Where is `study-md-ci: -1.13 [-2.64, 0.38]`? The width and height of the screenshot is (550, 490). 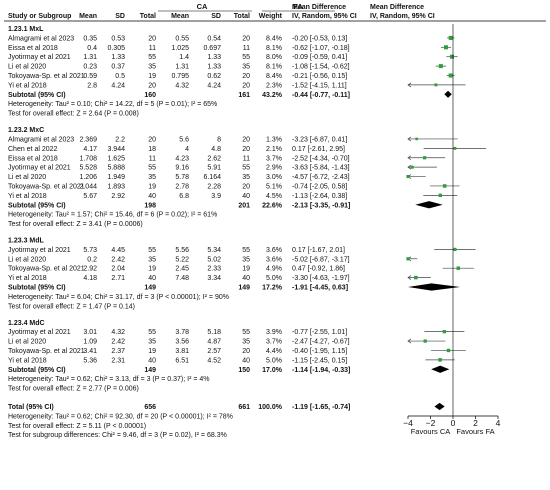
study-md-ci: -1.13 [-2.64, 0.38] is located at coordinates (319, 196).